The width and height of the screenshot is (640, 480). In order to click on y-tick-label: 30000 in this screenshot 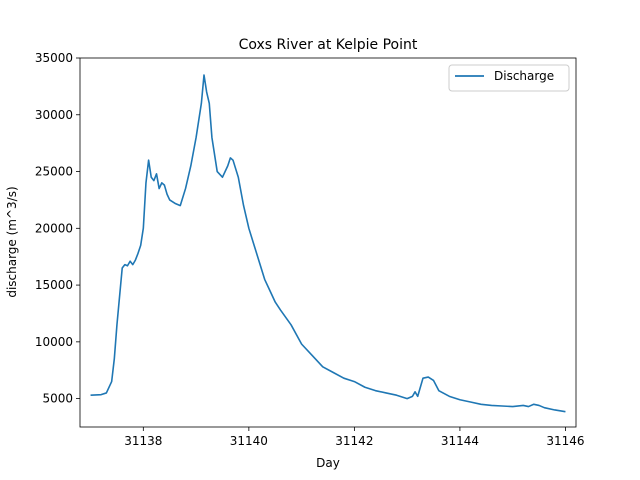, I will do `click(54, 115)`.